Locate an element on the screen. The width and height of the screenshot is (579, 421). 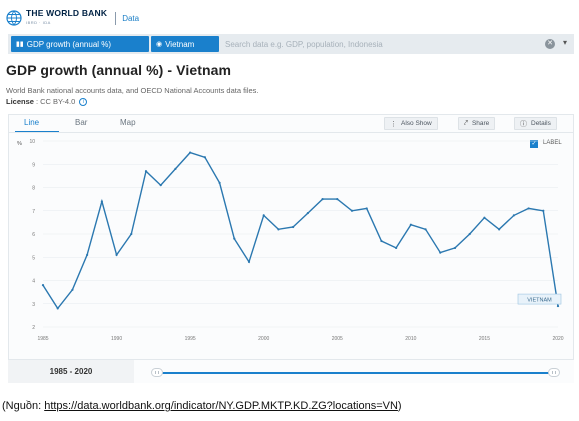
tab-map: Map is located at coordinates (128, 122).